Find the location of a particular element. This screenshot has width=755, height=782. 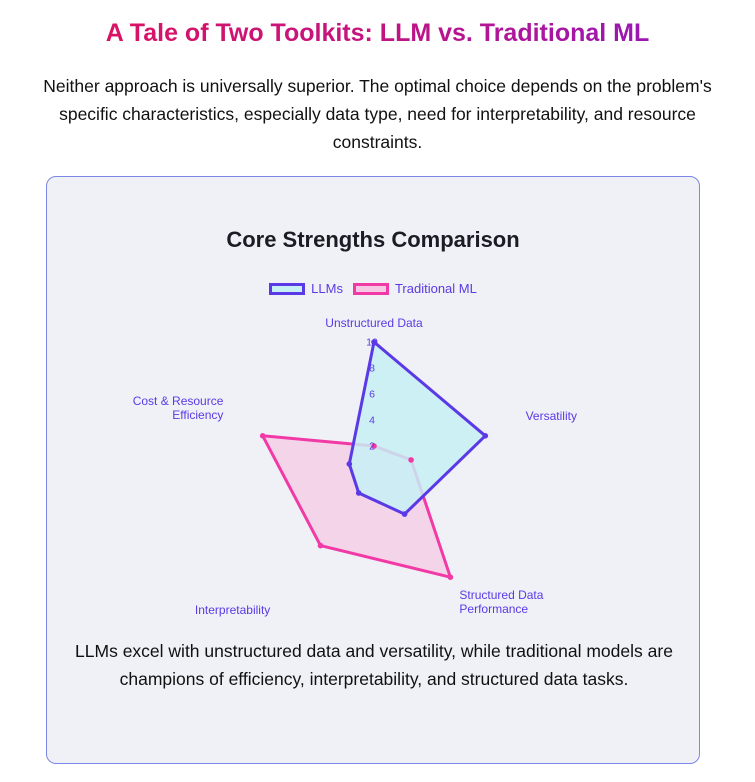

series-area-llms is located at coordinates (417, 428).